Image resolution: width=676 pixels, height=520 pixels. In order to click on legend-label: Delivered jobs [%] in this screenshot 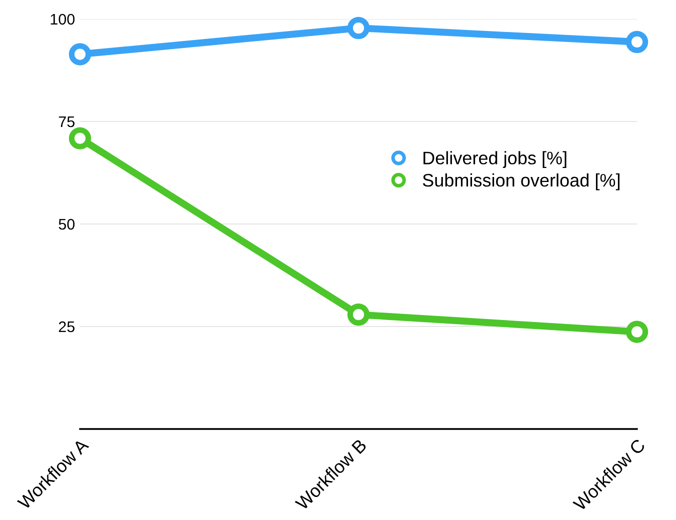, I will do `click(495, 159)`.